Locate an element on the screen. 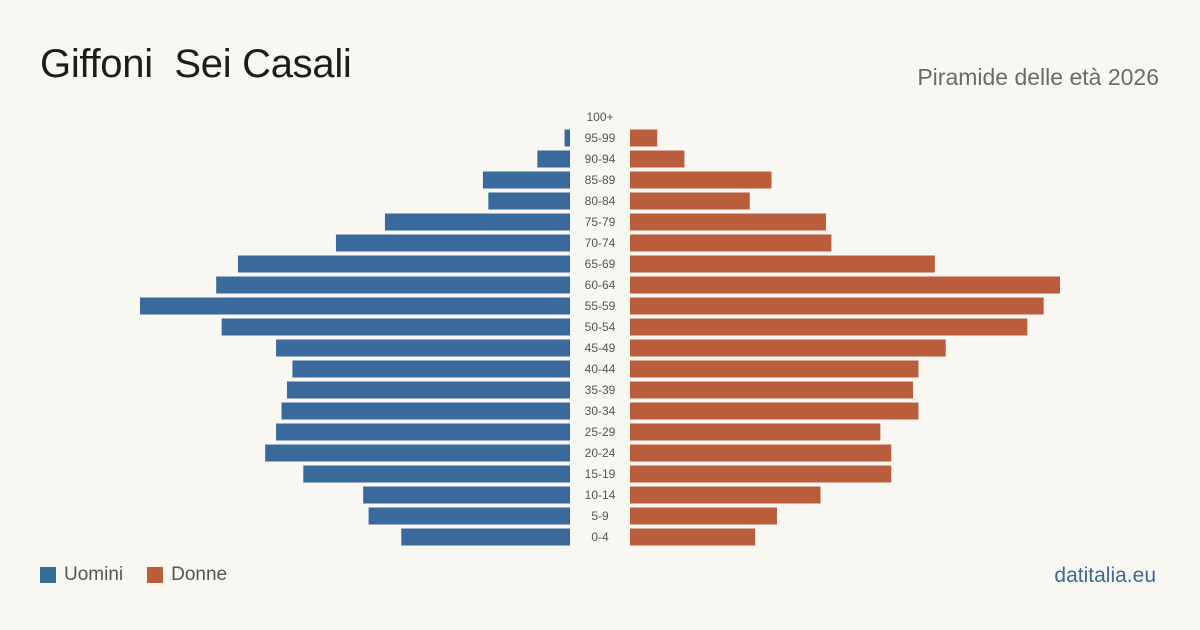  age-label-50-54: 50-54 is located at coordinates (600, 327).